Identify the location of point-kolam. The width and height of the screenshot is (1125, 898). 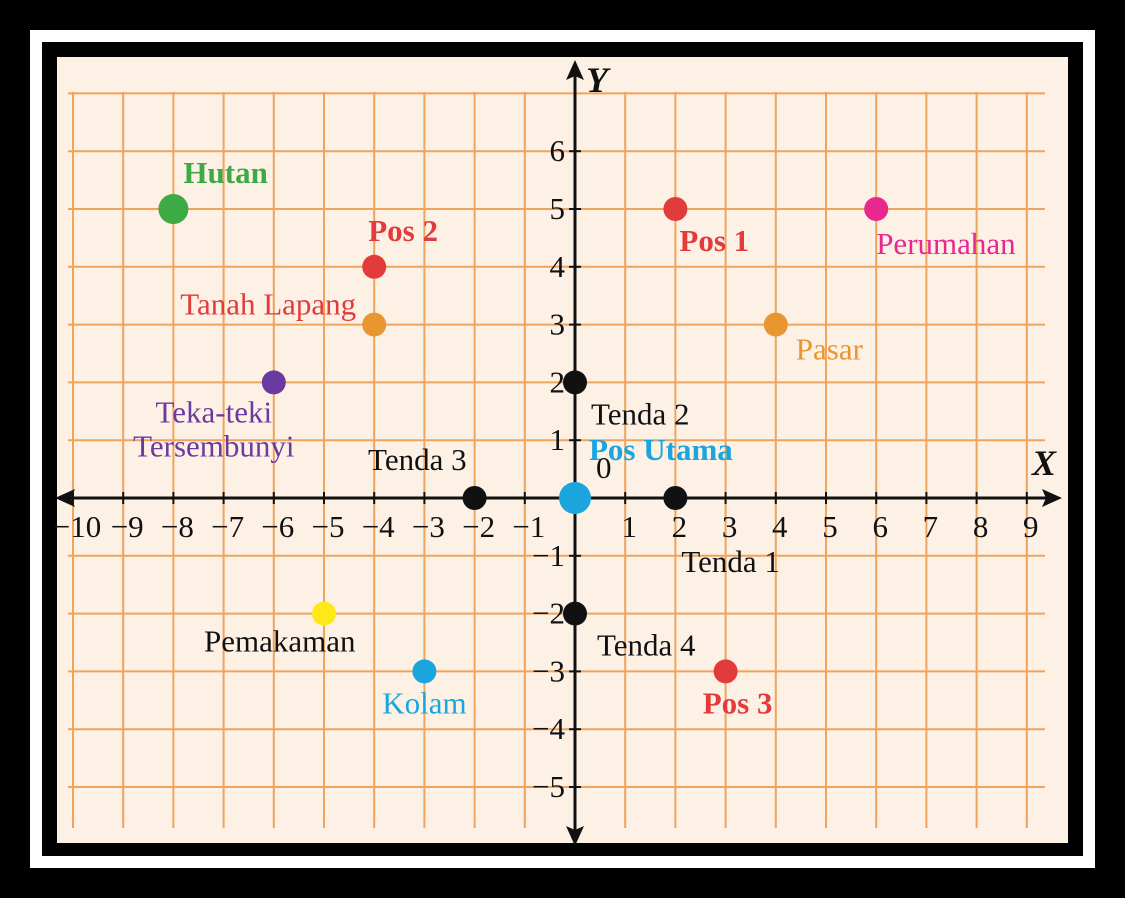
(424, 671).